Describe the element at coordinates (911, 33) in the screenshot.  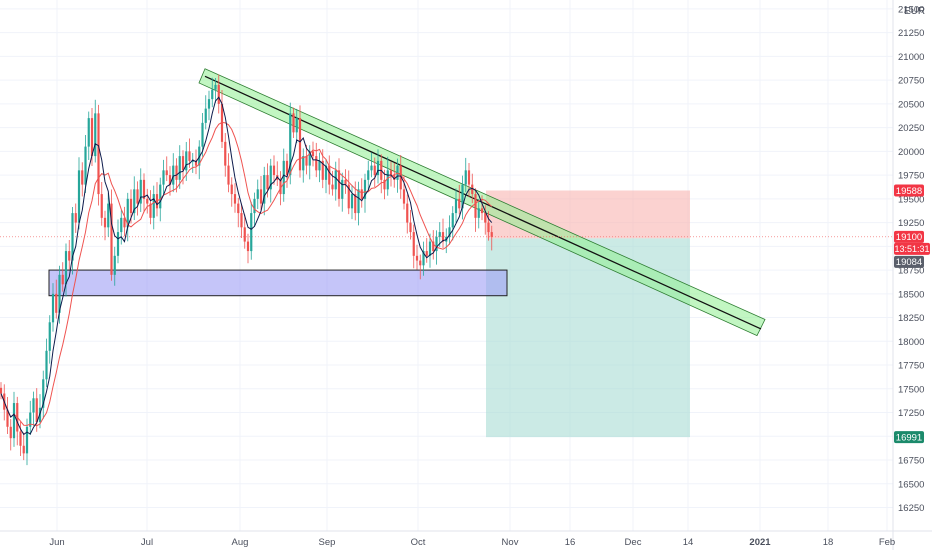
I see `price-tick-label: 21250` at that location.